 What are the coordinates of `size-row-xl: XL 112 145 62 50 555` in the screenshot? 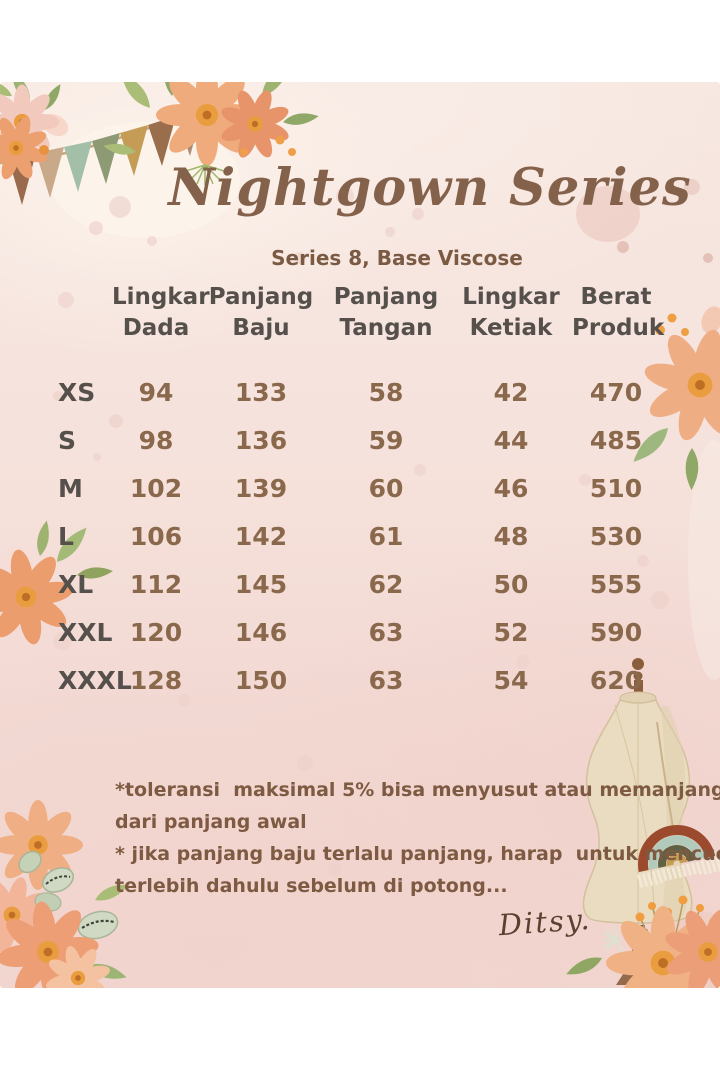 It's located at (355, 584).